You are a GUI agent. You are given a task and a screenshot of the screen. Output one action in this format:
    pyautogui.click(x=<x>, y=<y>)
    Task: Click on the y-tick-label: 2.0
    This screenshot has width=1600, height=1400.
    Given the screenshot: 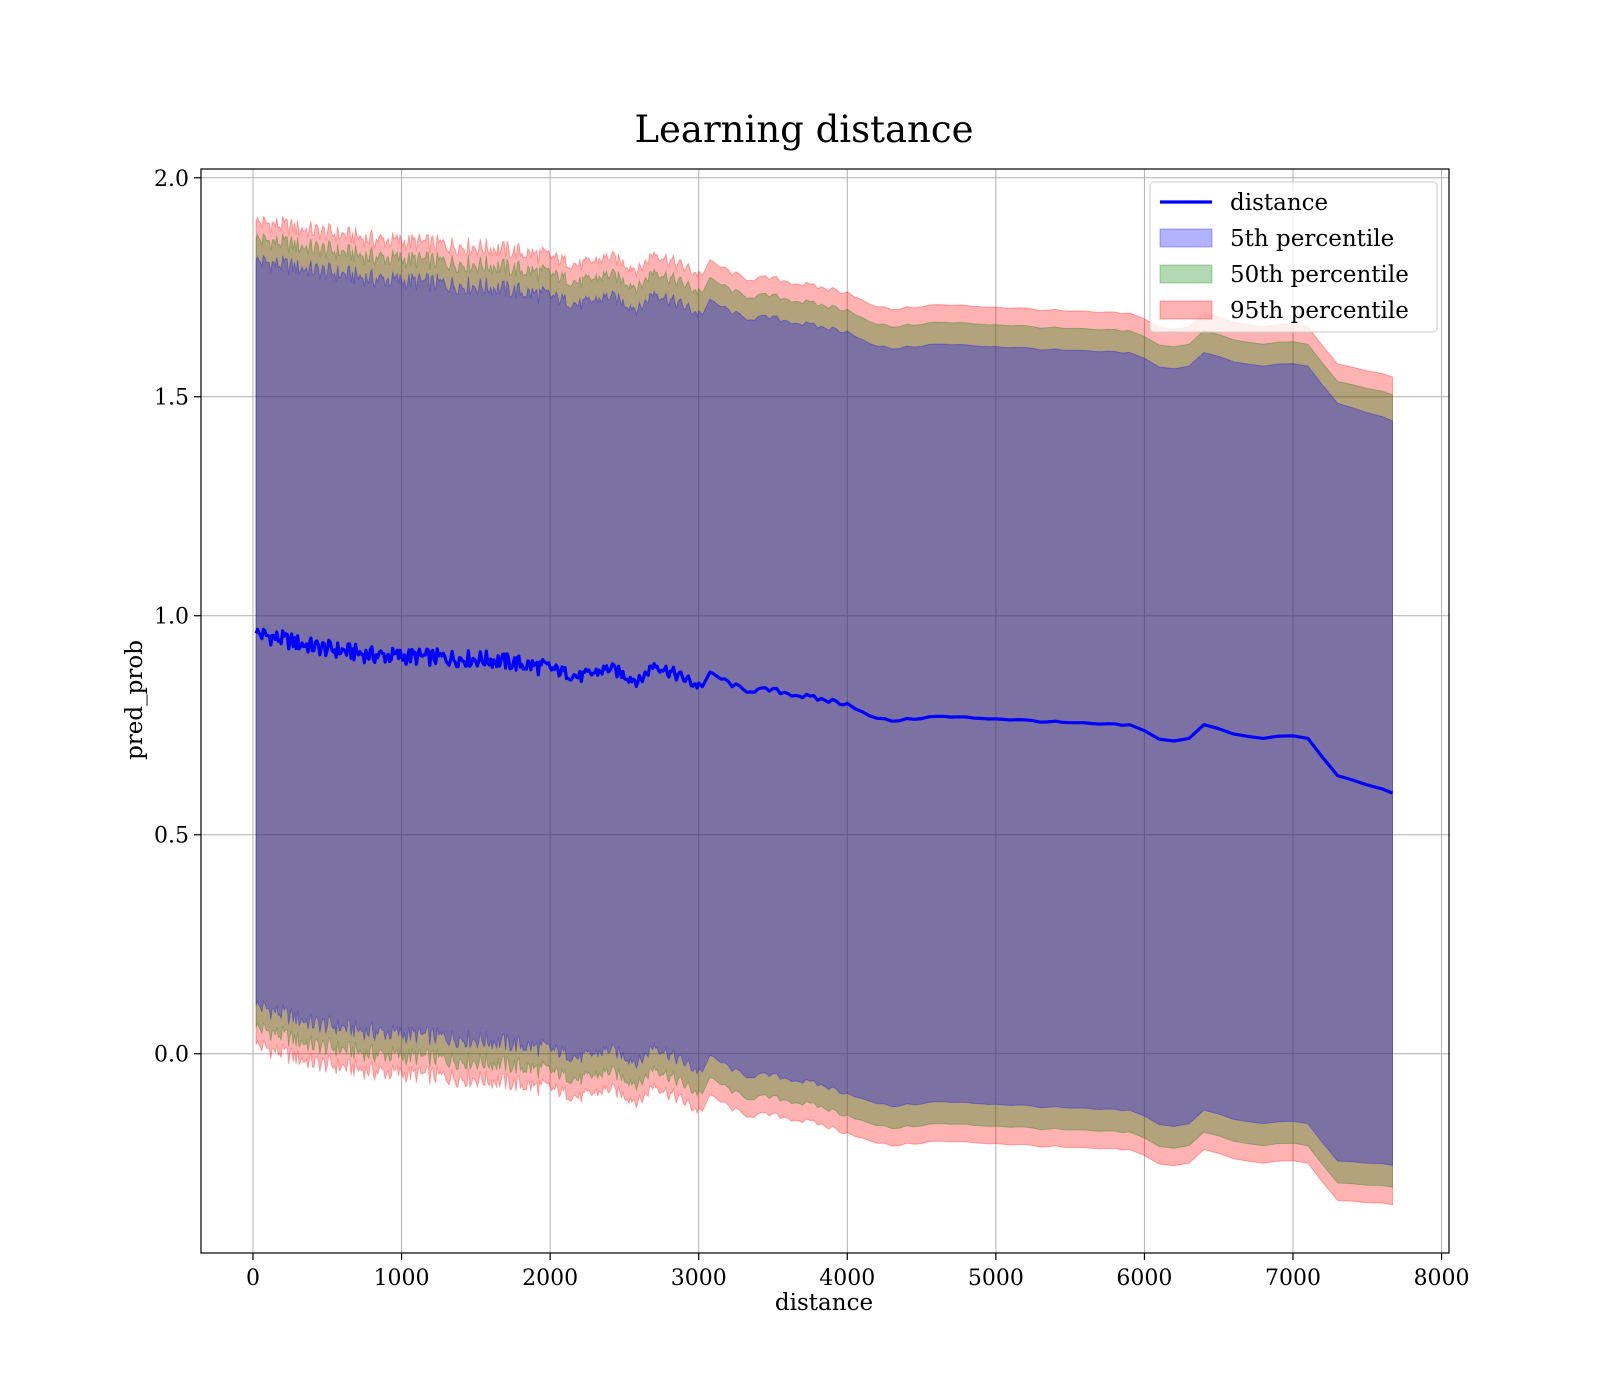 What is the action you would take?
    pyautogui.click(x=171, y=179)
    